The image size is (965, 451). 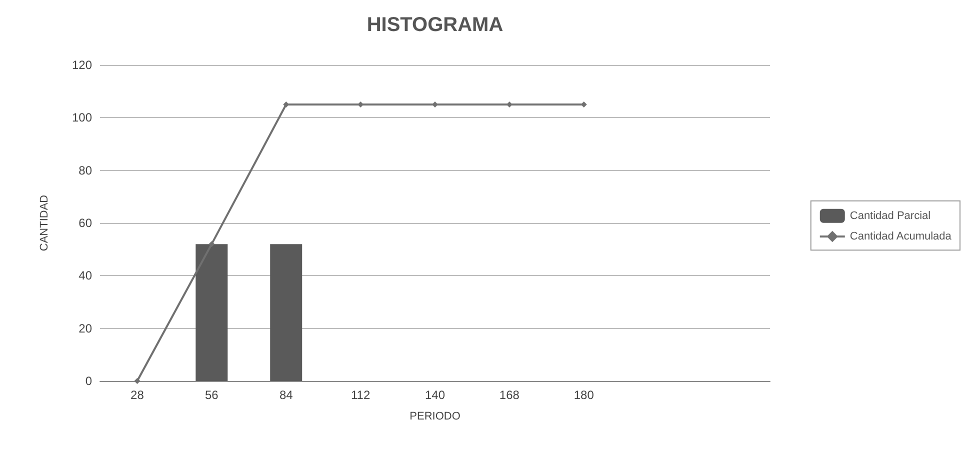 What do you see at coordinates (82, 117) in the screenshot?
I see `y-tick-label: 100` at bounding box center [82, 117].